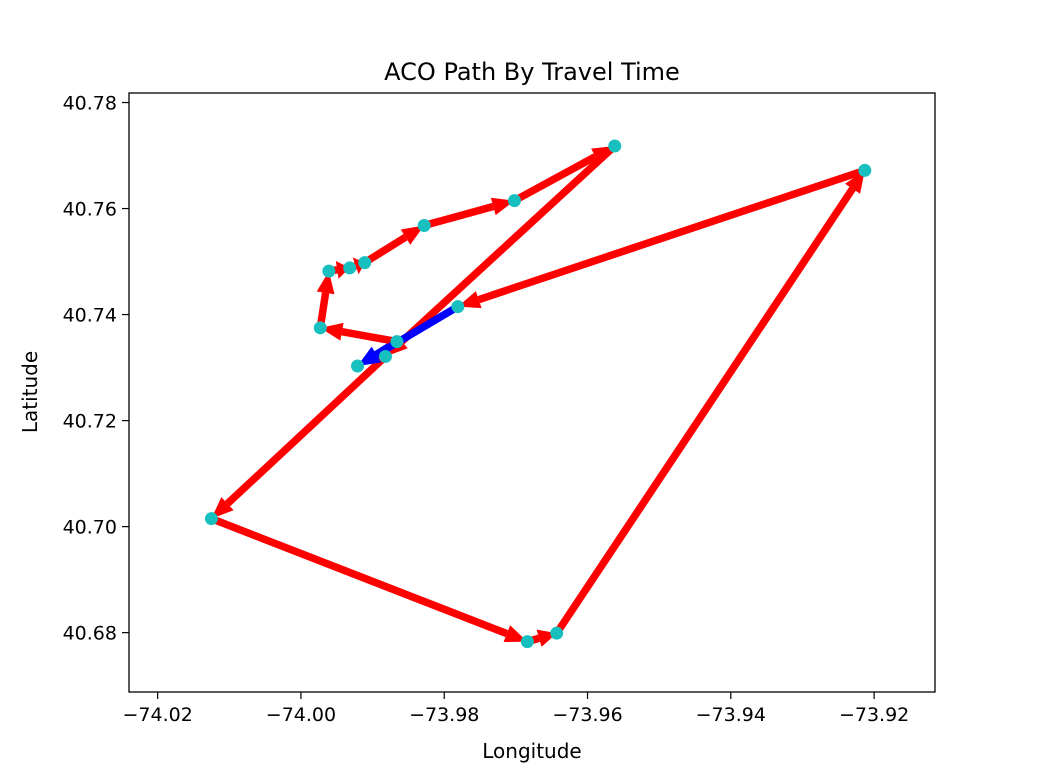 The height and width of the screenshot is (779, 1039). Describe the element at coordinates (531, 751) in the screenshot. I see `x-axis-label: Longitude` at that location.